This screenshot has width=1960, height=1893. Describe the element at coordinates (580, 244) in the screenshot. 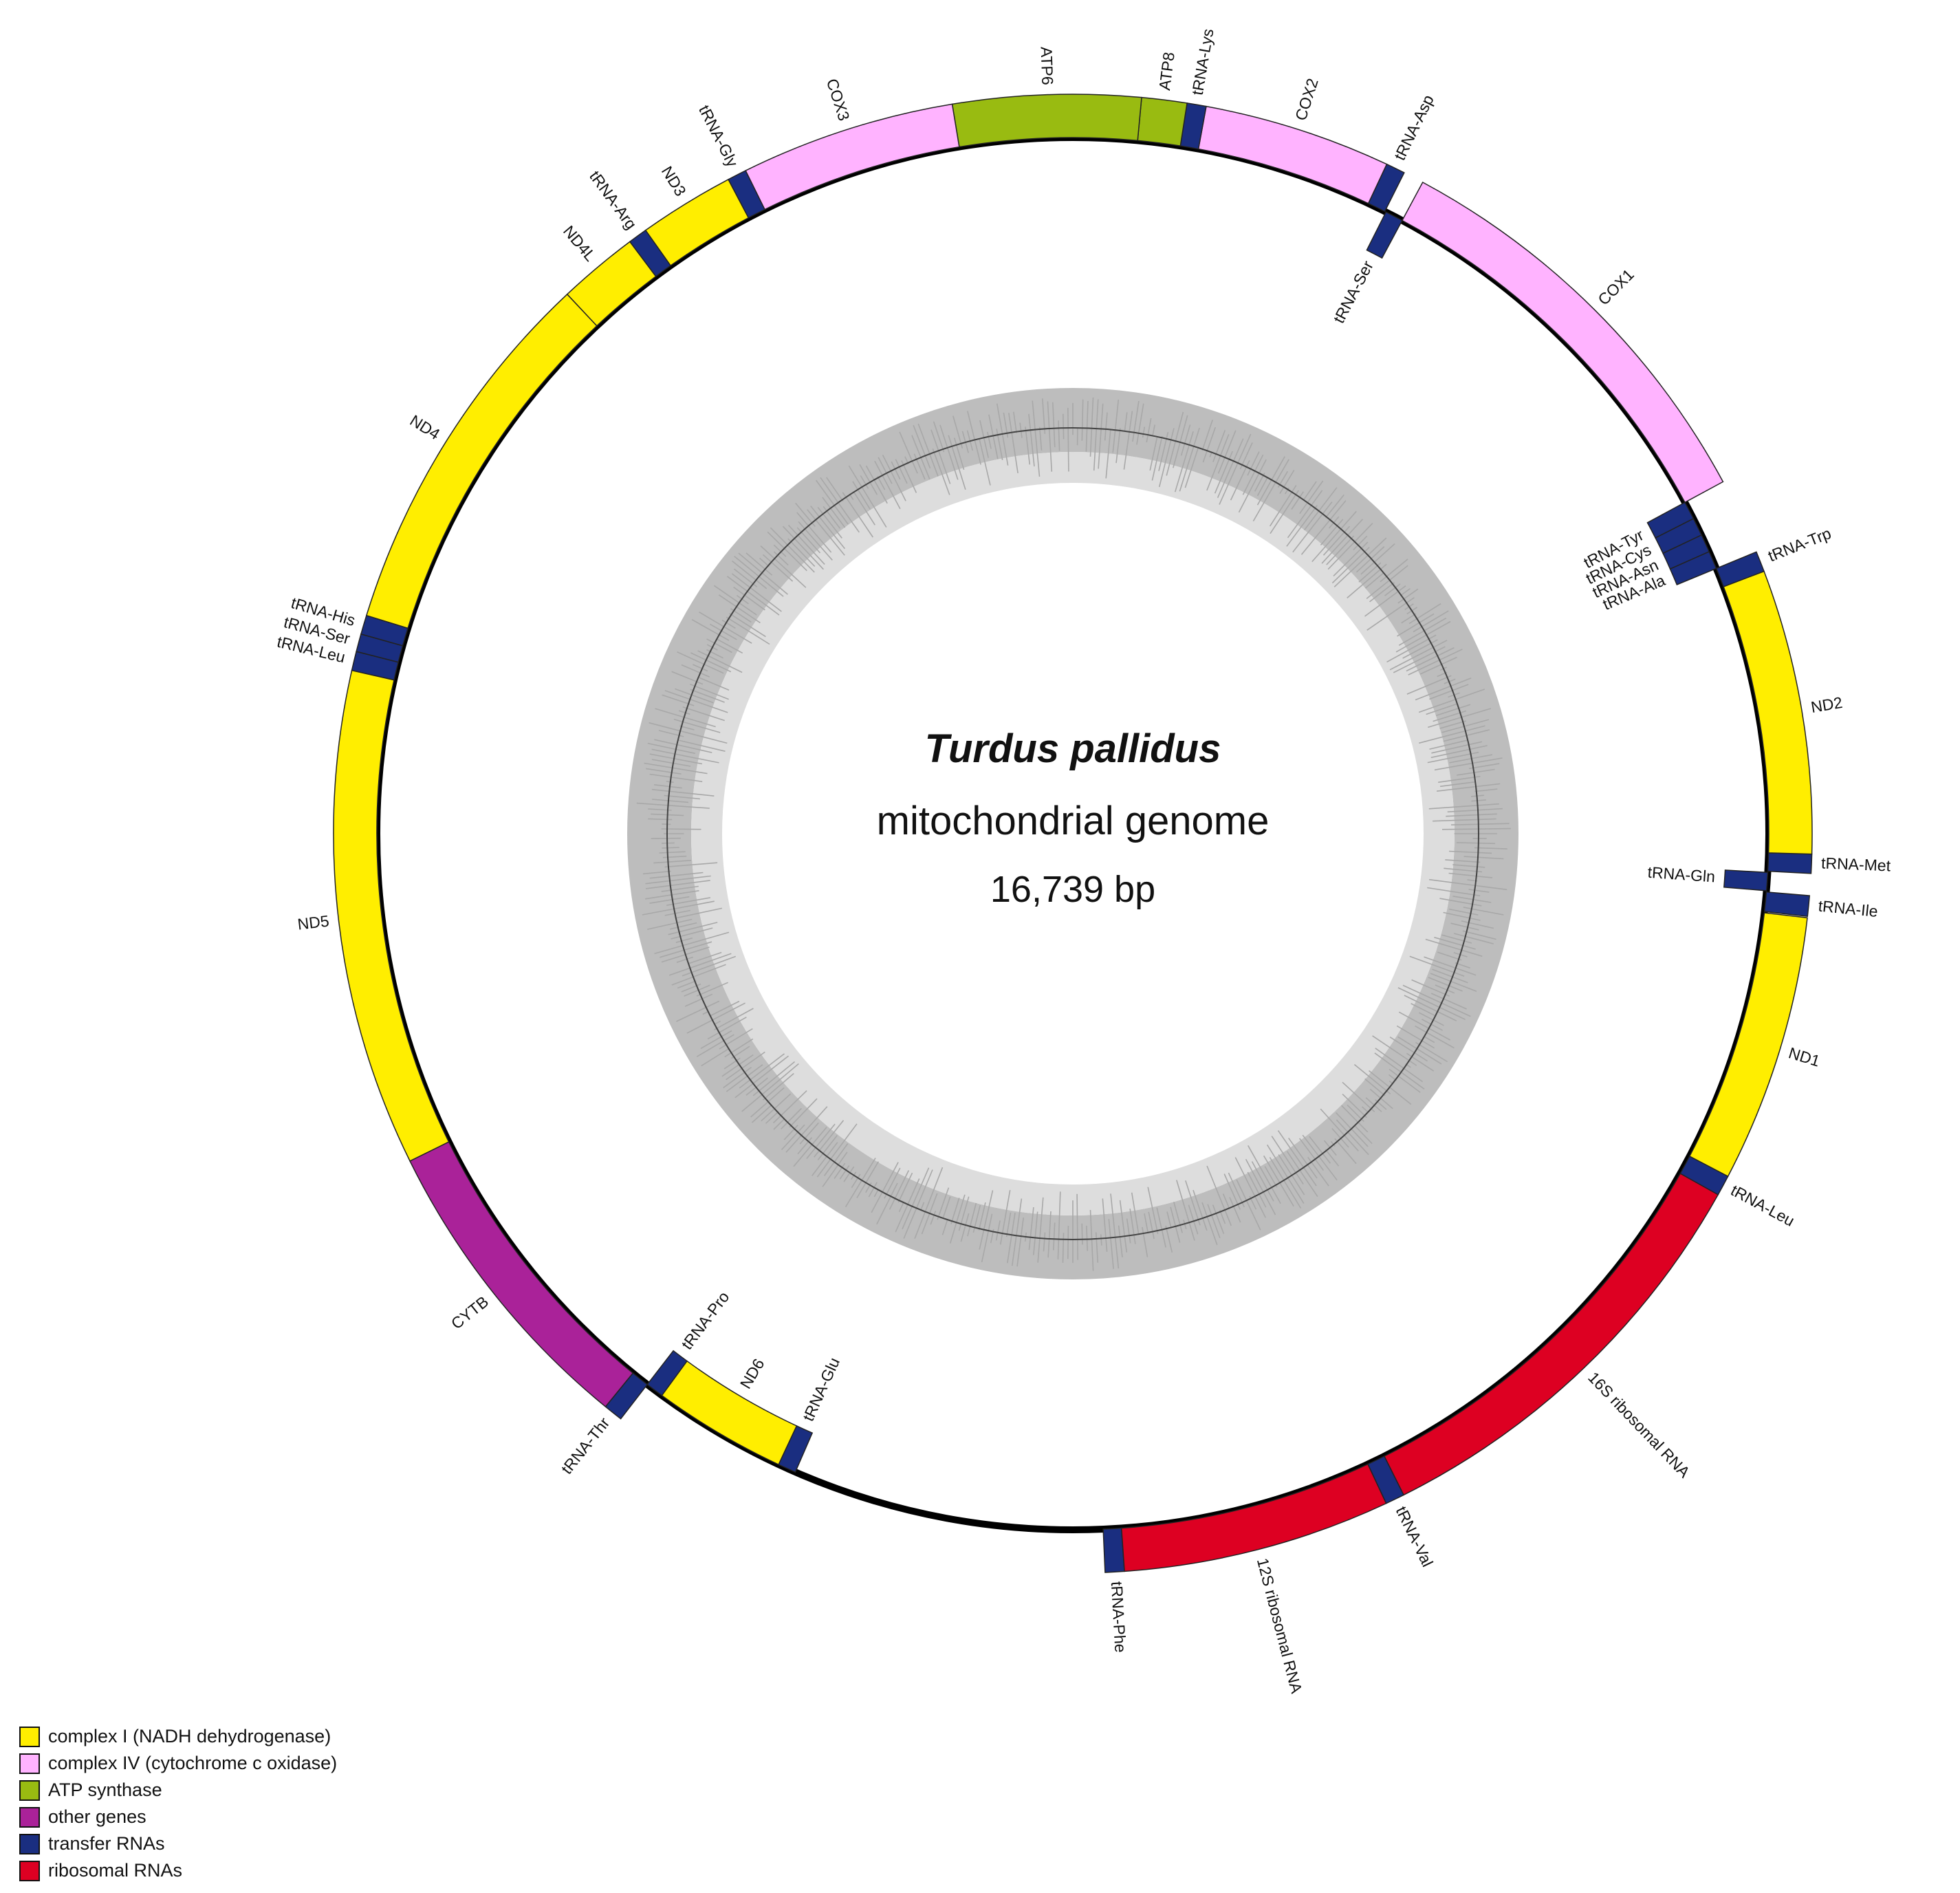

I see `gene-label-nd4l: ND4L` at that location.